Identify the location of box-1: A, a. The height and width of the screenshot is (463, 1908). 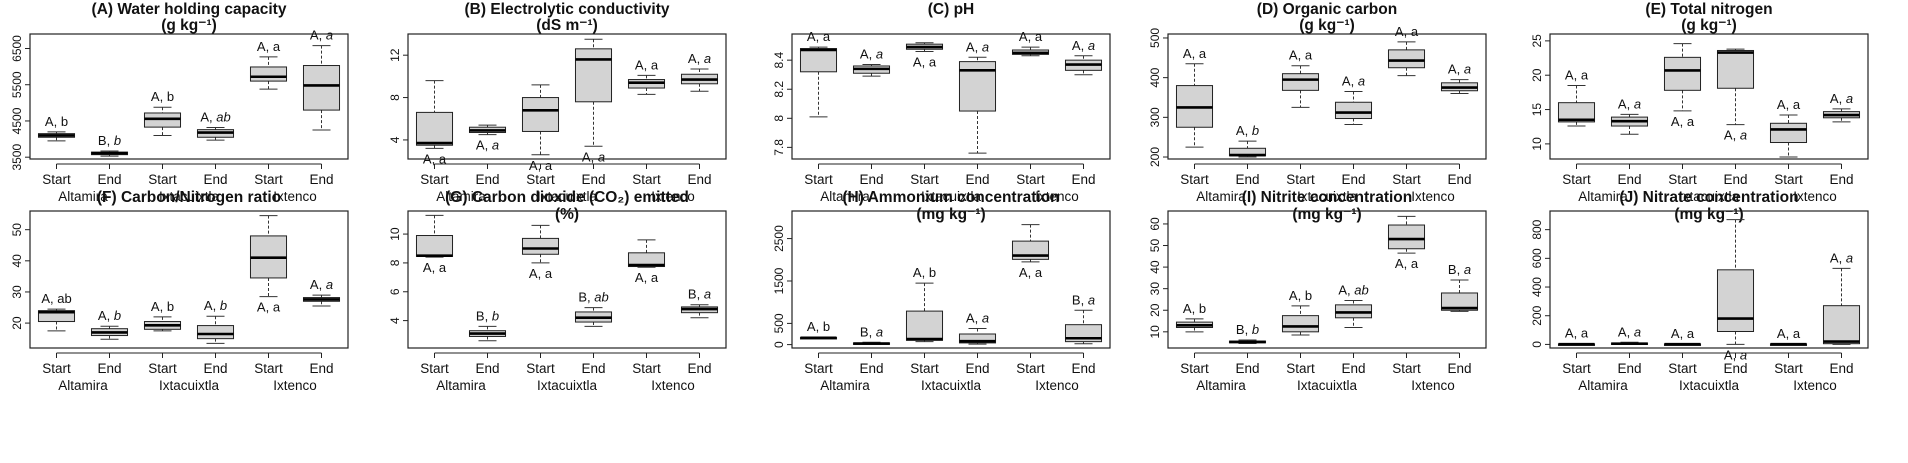
(1576, 336).